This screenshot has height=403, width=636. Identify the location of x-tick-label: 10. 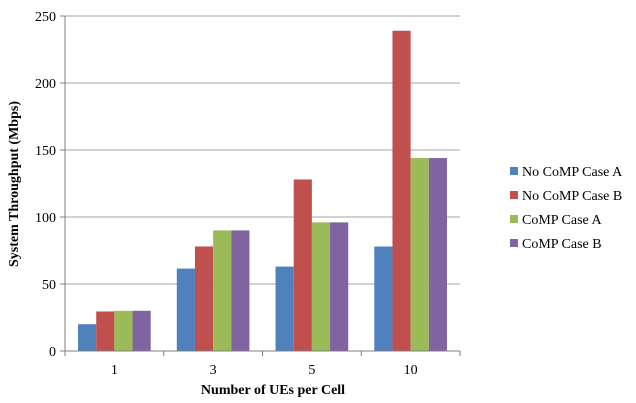
(411, 370).